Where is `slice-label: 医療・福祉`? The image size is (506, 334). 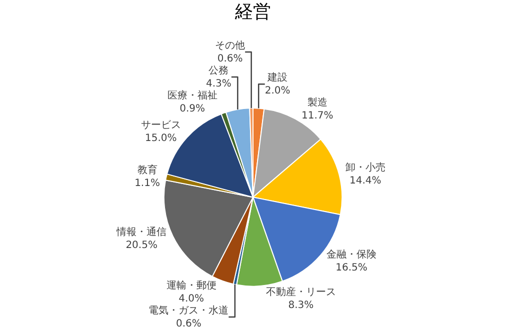 slice-label: 医療・福祉 is located at coordinates (192, 95).